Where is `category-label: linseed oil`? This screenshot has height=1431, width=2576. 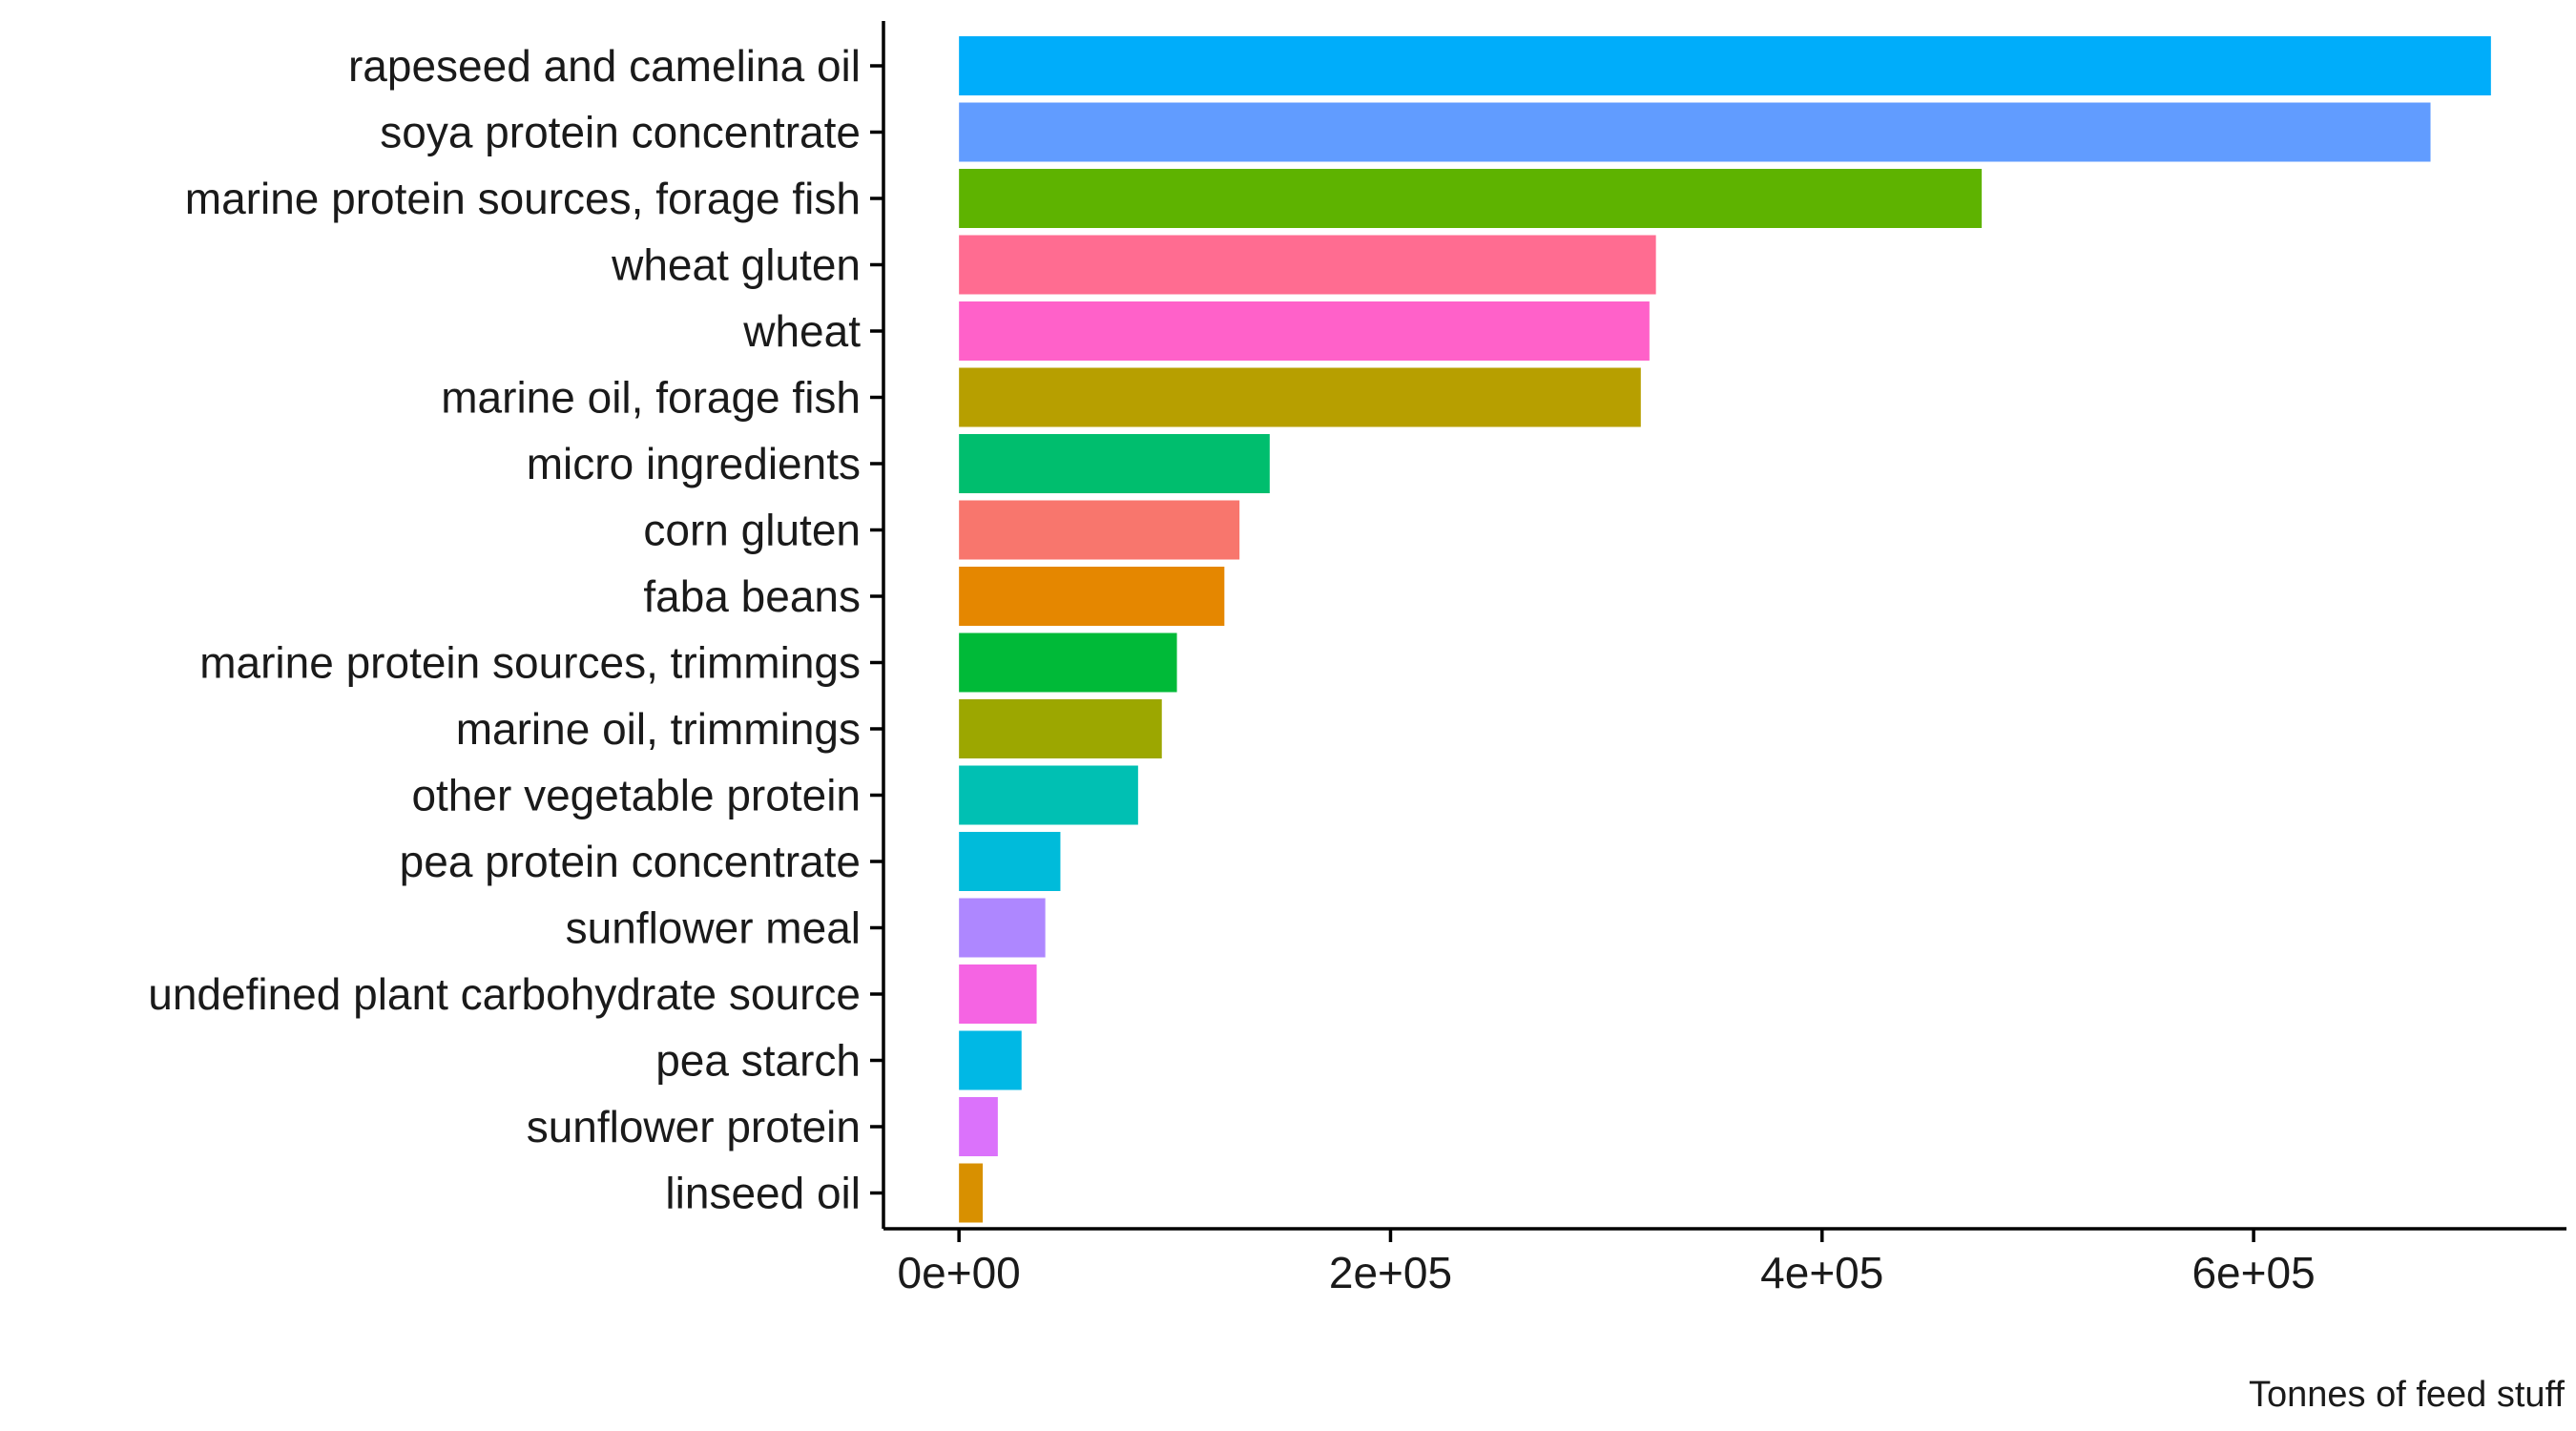 category-label: linseed oil is located at coordinates (763, 1193).